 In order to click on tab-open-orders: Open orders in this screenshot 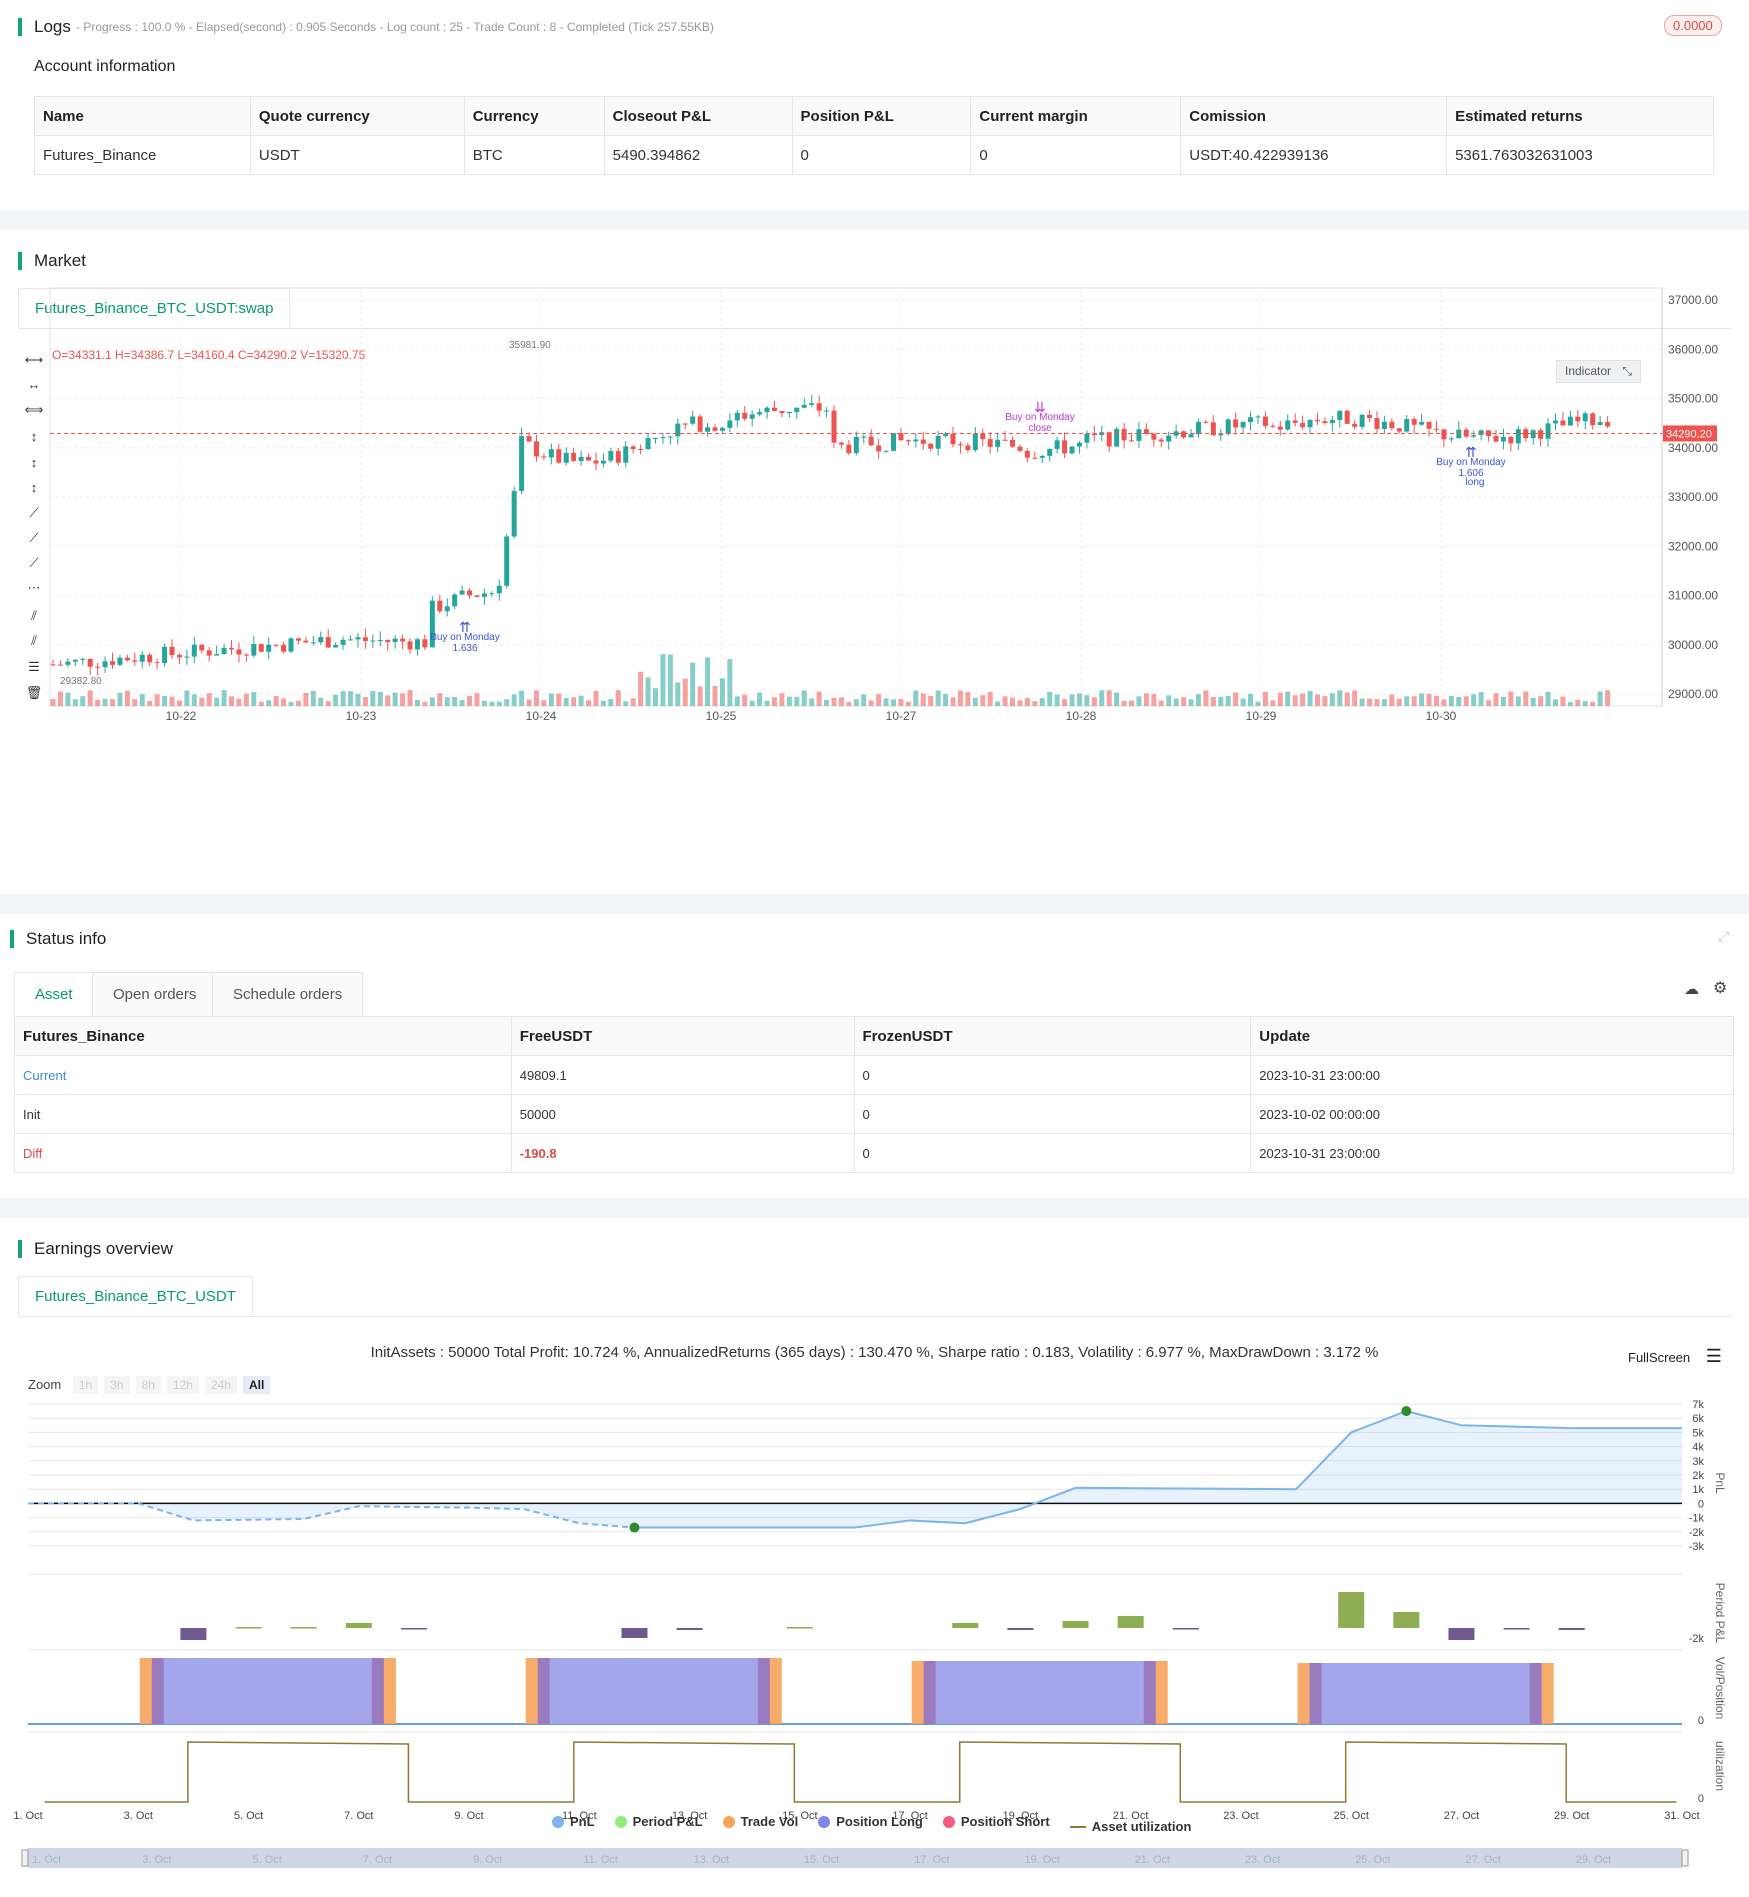, I will do `click(155, 994)`.